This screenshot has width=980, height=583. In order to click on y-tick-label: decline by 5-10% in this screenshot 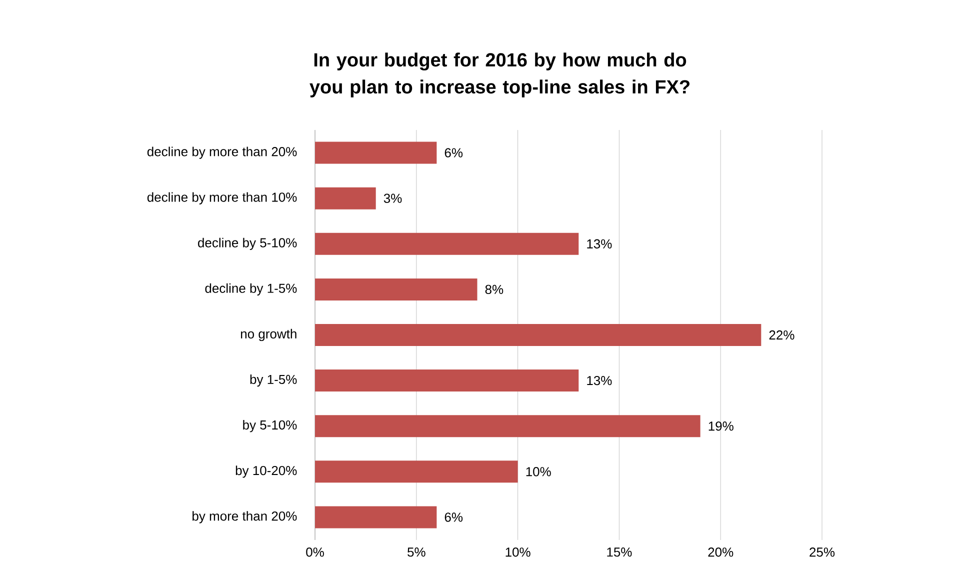, I will do `click(247, 244)`.